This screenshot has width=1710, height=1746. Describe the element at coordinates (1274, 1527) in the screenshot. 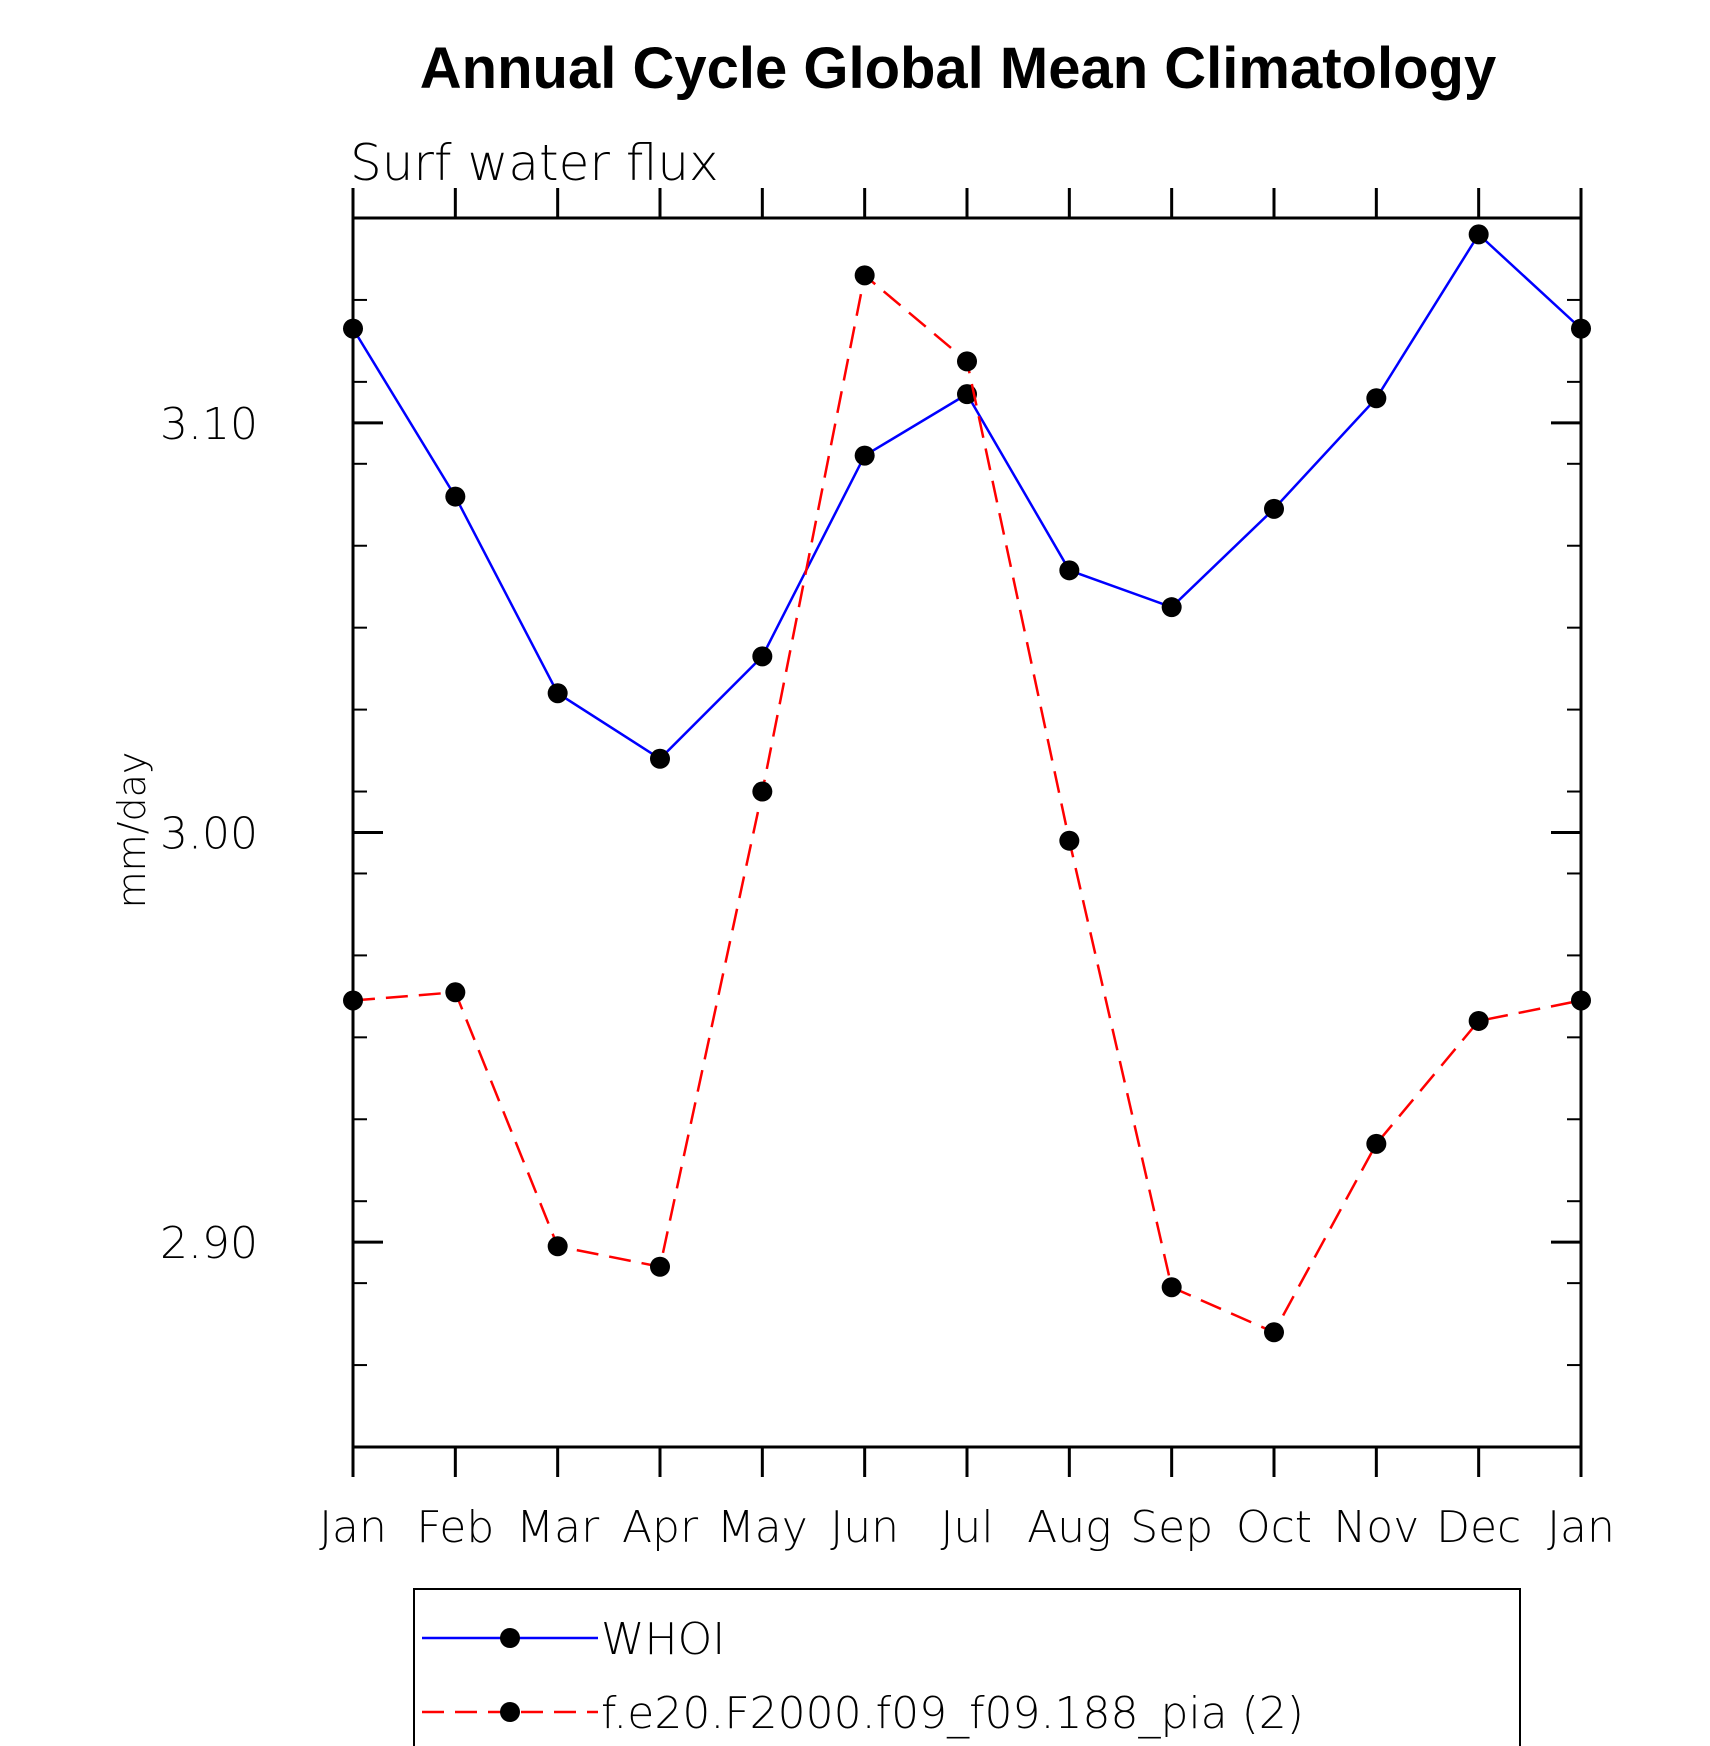

I see `x-tick-label: Oct` at that location.